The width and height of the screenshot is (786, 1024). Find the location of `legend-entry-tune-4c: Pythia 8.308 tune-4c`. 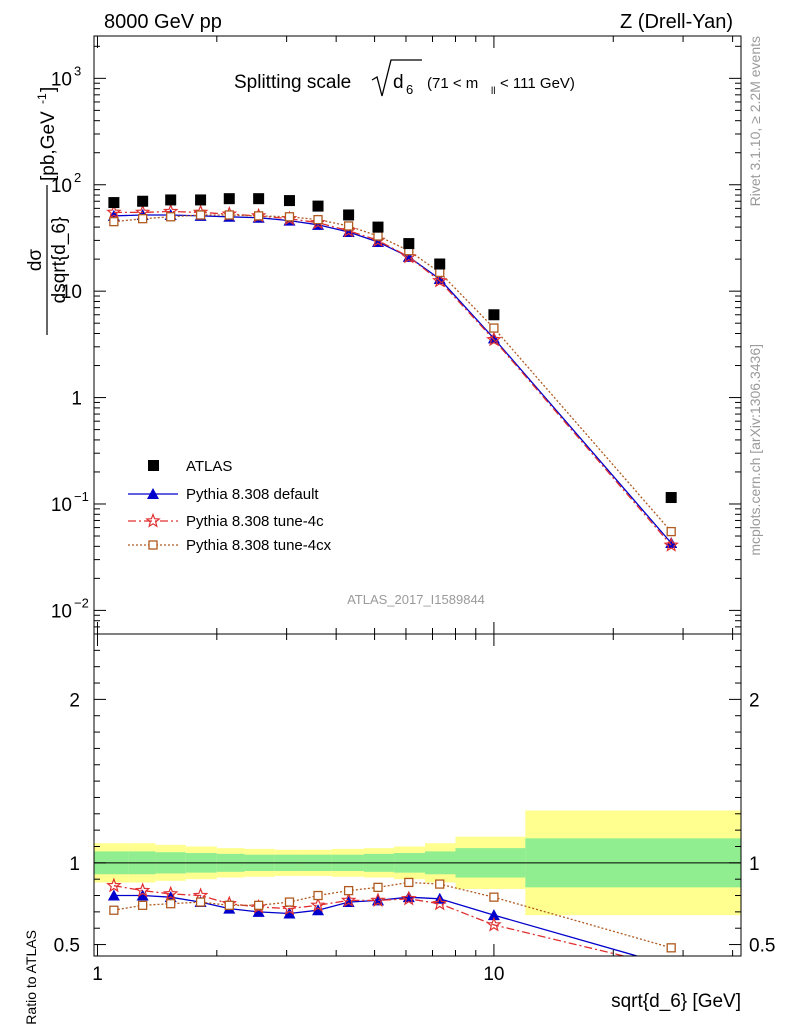

legend-entry-tune-4c: Pythia 8.308 tune-4c is located at coordinates (226, 521).